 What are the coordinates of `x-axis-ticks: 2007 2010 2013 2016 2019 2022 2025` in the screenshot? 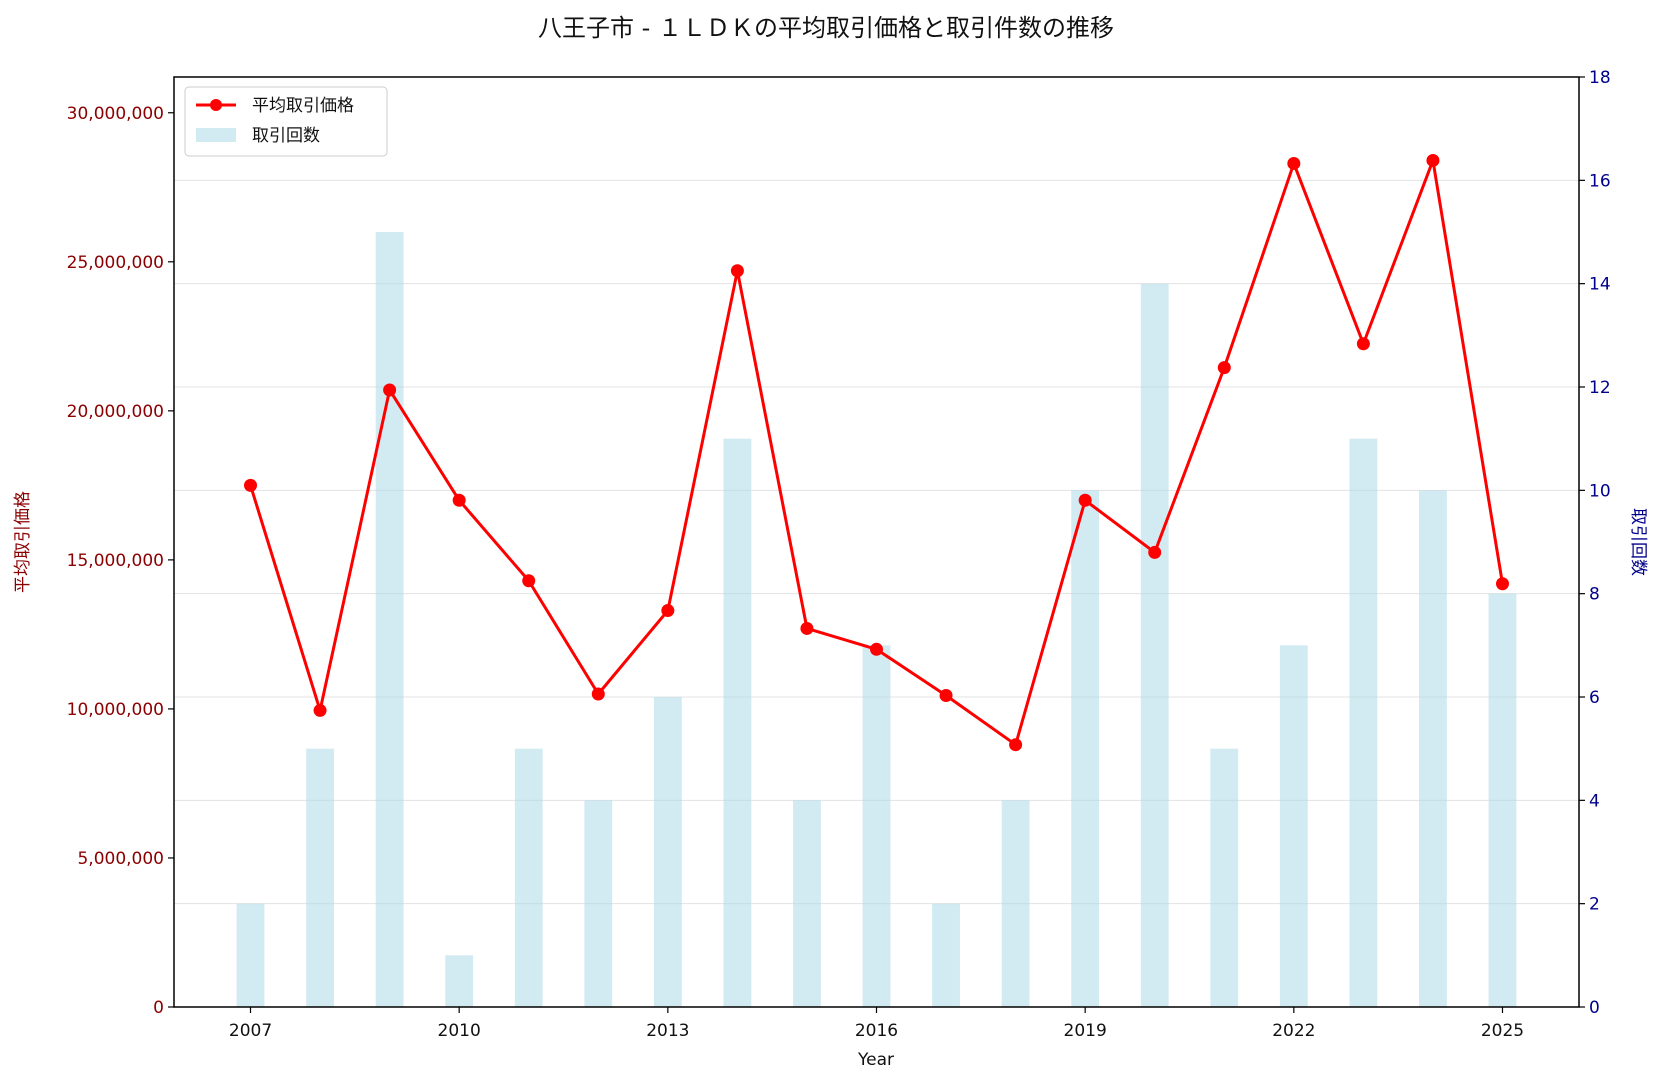 It's located at (876, 1024).